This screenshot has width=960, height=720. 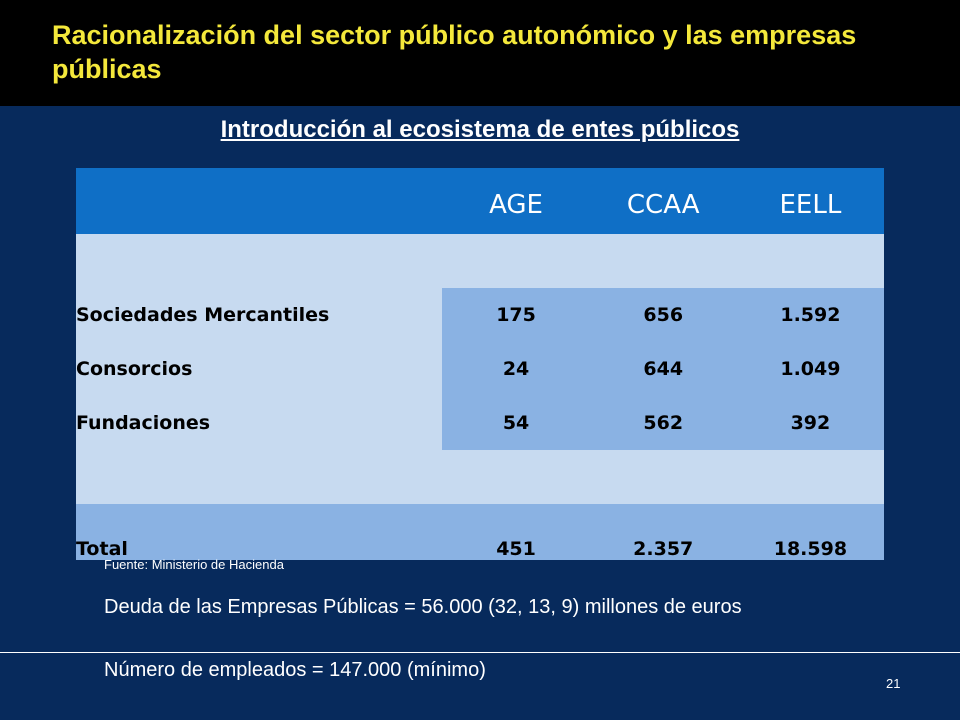 What do you see at coordinates (516, 369) in the screenshot?
I see `cell-value: 24` at bounding box center [516, 369].